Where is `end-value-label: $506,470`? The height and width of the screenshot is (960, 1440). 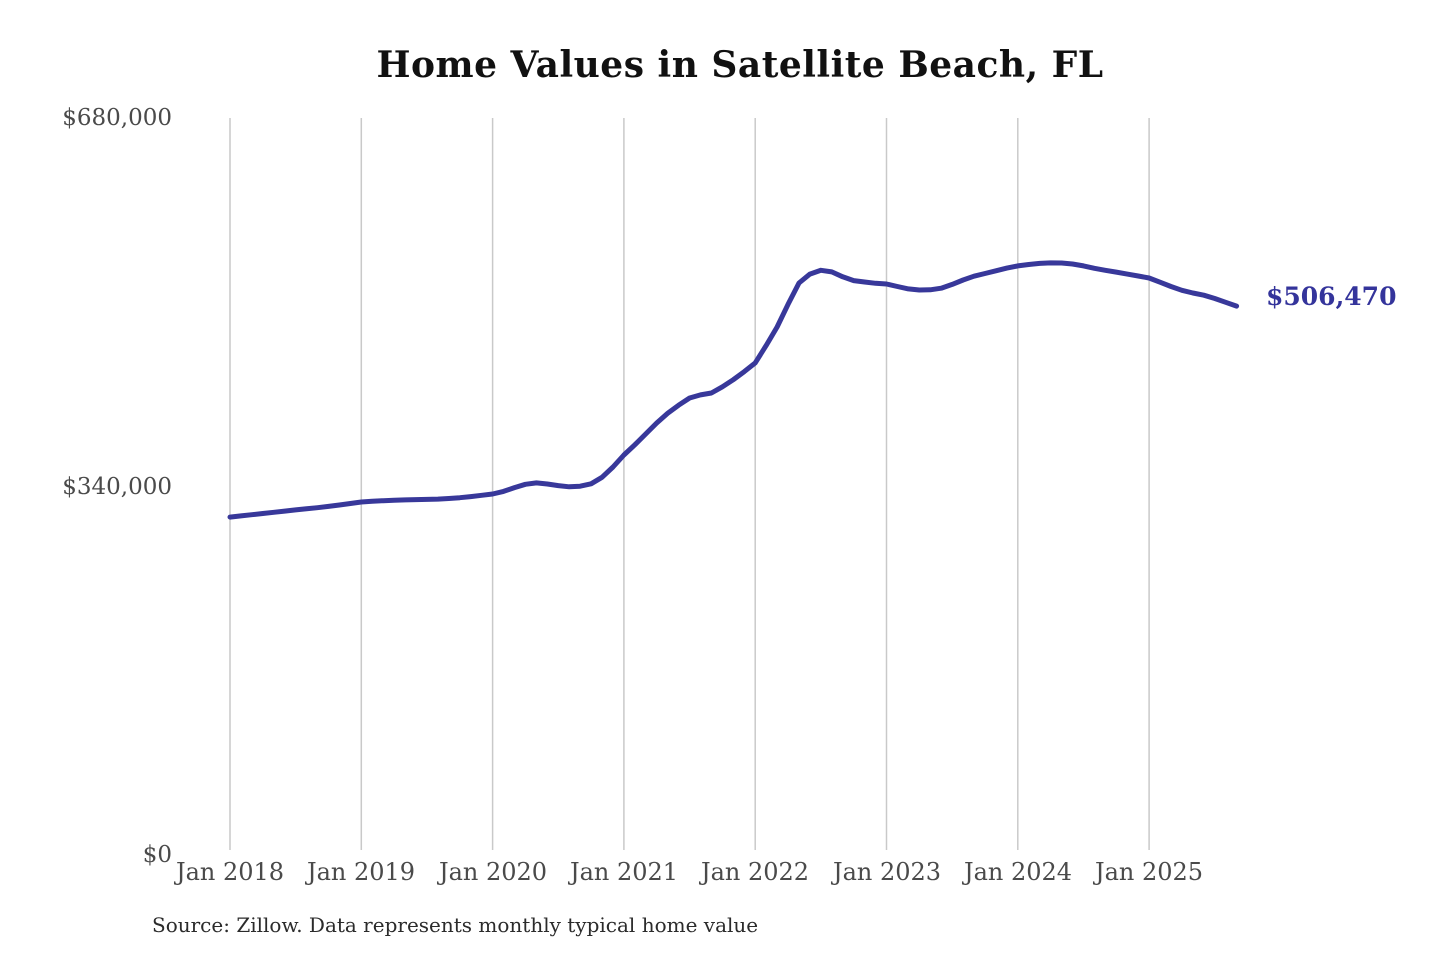
end-value-label: $506,470 is located at coordinates (1331, 296).